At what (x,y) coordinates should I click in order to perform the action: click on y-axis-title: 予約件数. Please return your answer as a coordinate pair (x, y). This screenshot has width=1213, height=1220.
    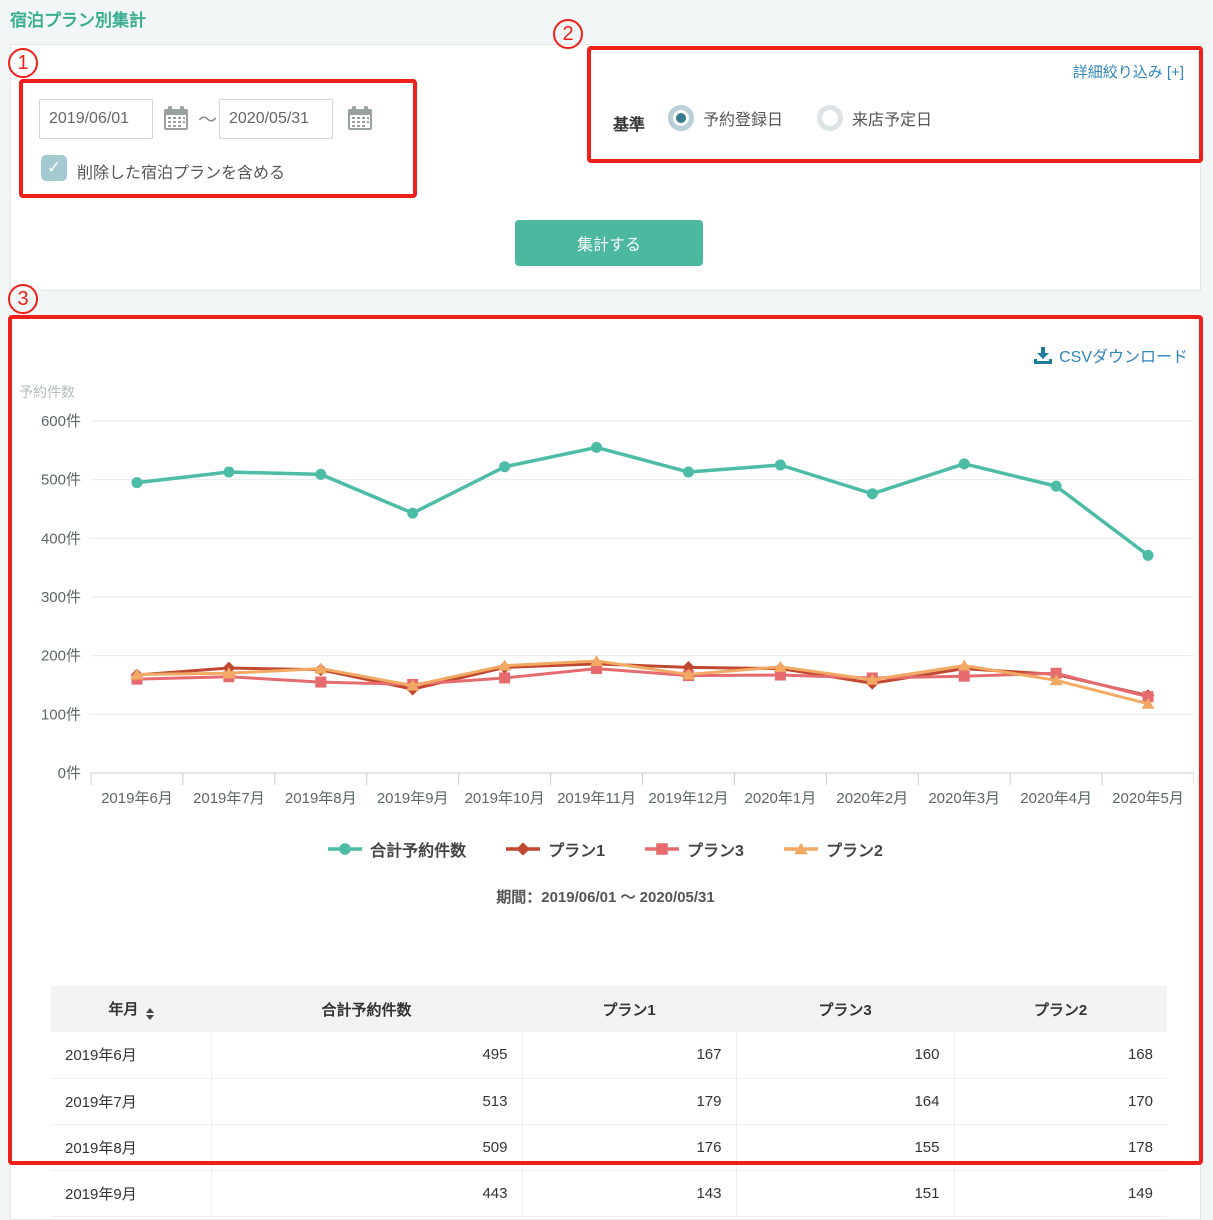
    Looking at the image, I should click on (47, 392).